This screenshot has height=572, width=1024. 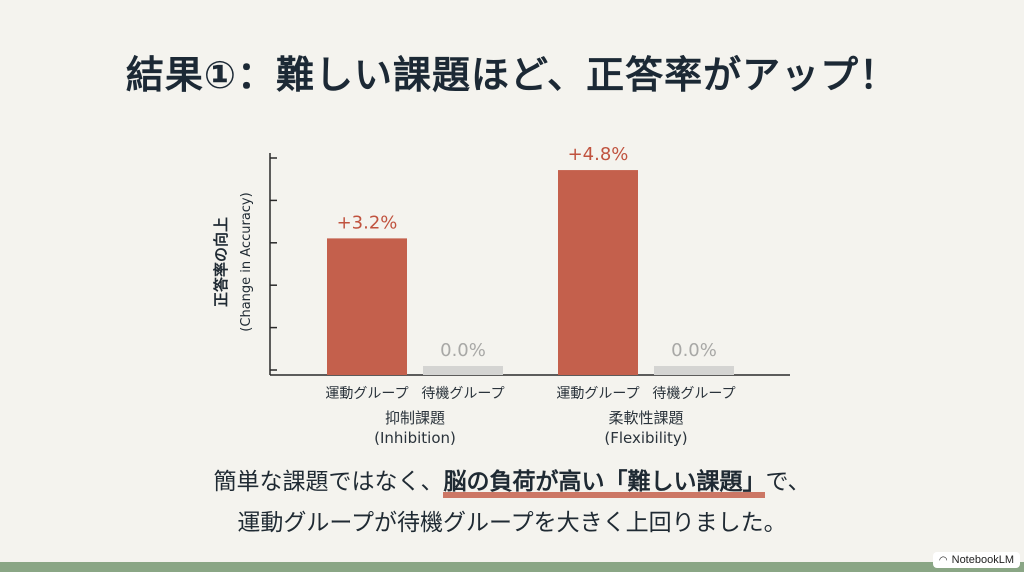 What do you see at coordinates (645, 438) in the screenshot?
I see `group-sublabel: (Flexibility)` at bounding box center [645, 438].